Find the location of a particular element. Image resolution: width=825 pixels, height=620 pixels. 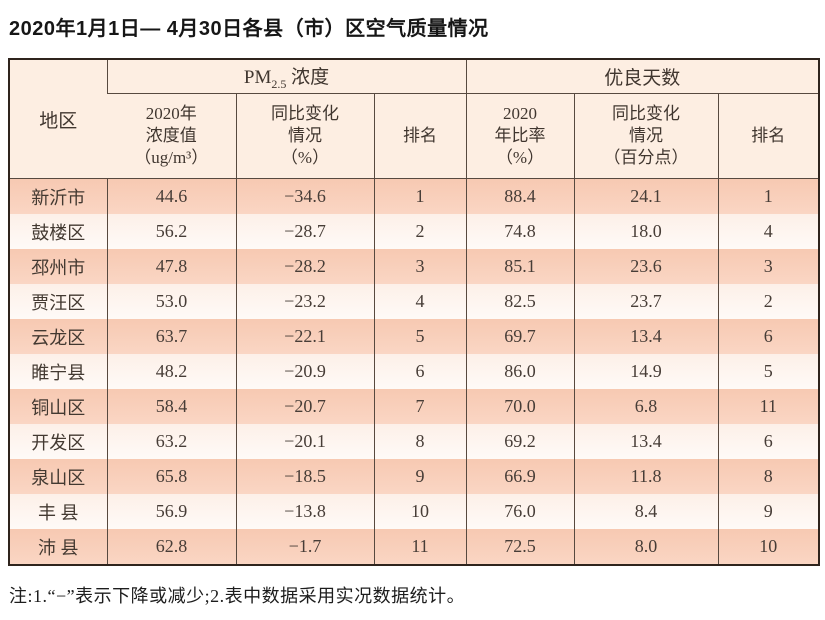

pm-change-cell: −20.1 is located at coordinates (304, 441).